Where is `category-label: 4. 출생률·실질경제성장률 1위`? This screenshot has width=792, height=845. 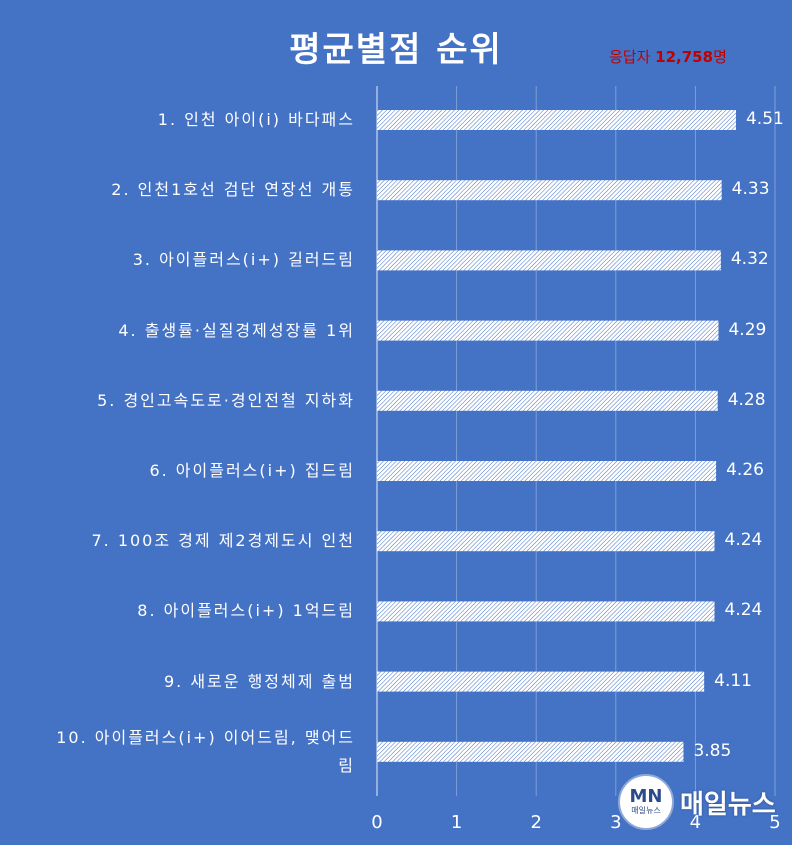
category-label: 4. 출생률·실질경제성장률 1위 is located at coordinates (236, 330).